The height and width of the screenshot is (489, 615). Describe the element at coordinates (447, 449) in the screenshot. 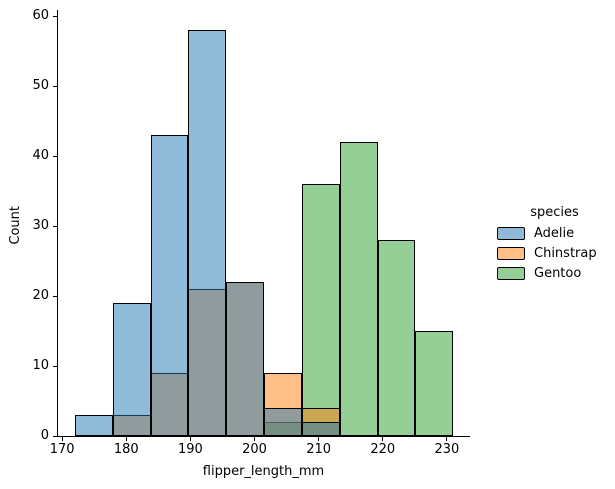

I see `x-tick-label: 230` at that location.